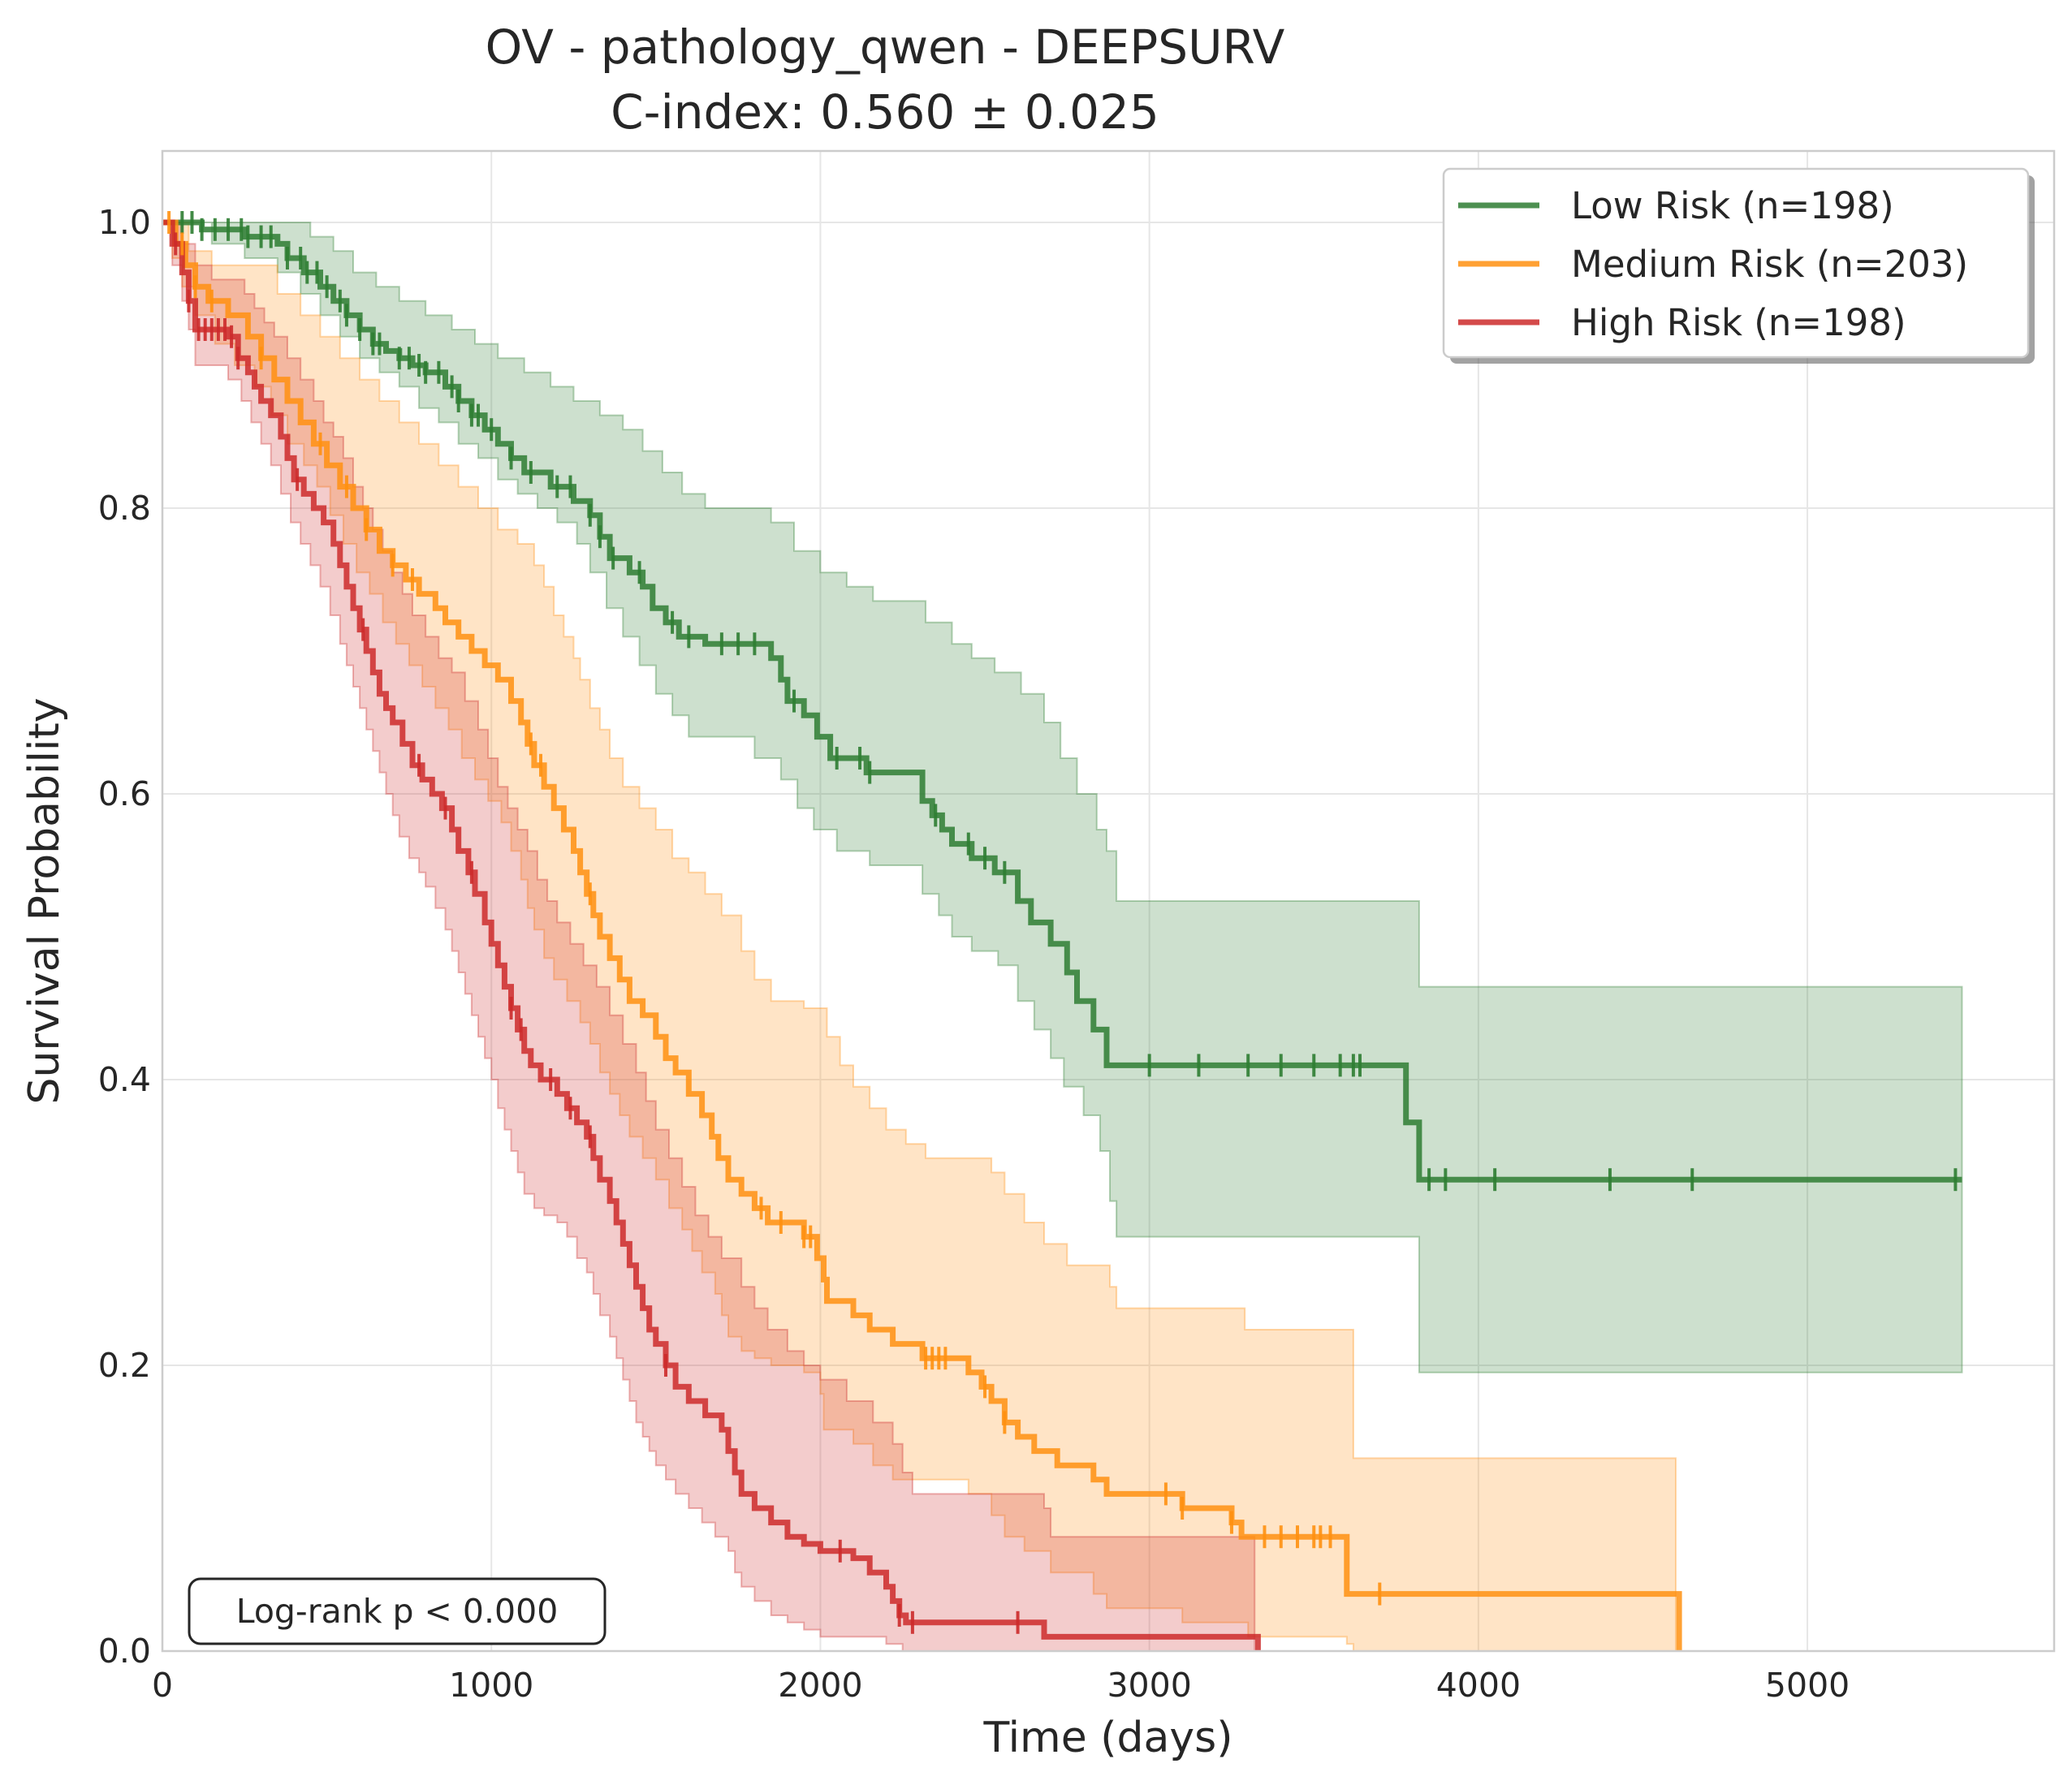 The width and height of the screenshot is (2072, 1785). What do you see at coordinates (1732, 206) in the screenshot?
I see `legend-label: Low Risk (n=198)` at bounding box center [1732, 206].